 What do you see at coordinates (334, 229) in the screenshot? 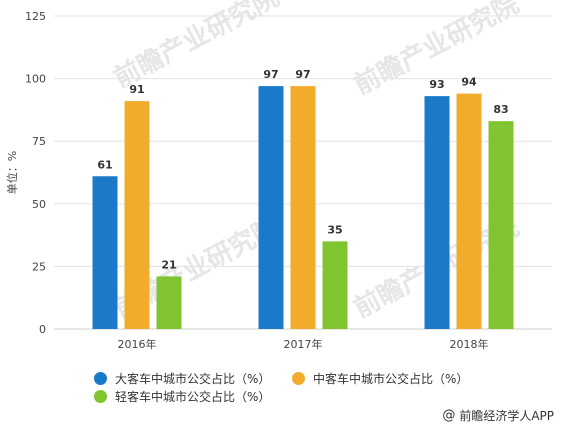
I see `data-label: 35` at bounding box center [334, 229].